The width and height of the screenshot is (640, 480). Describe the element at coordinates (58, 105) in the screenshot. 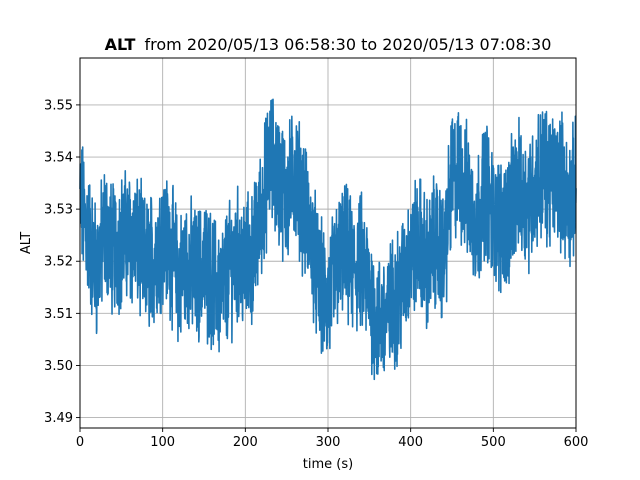

I see `y-tick-label: 3.55` at that location.